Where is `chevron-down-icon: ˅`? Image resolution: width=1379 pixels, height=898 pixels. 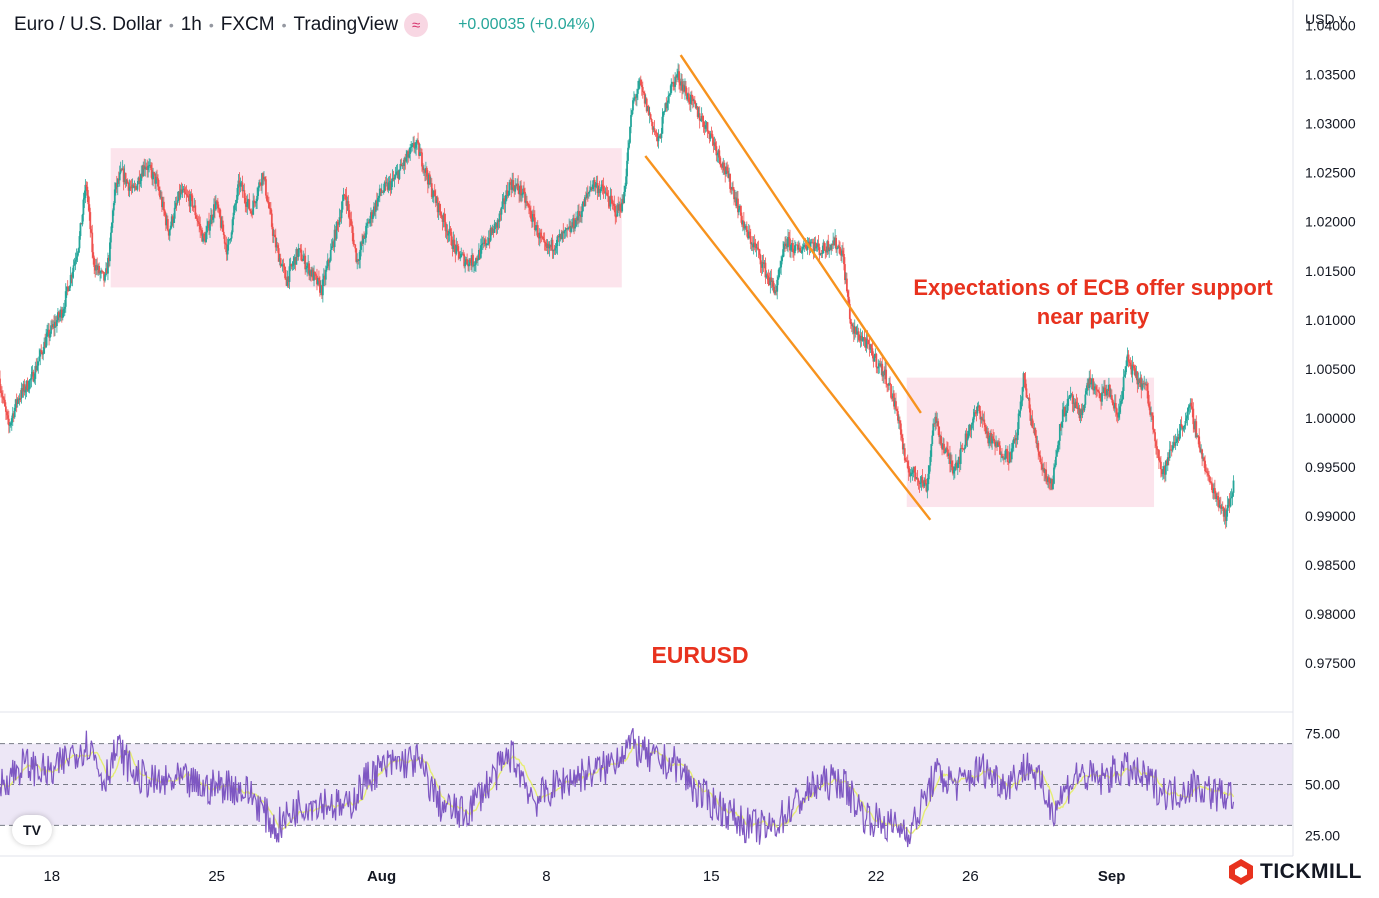
chevron-down-icon: ˅ is located at coordinates (1340, 19).